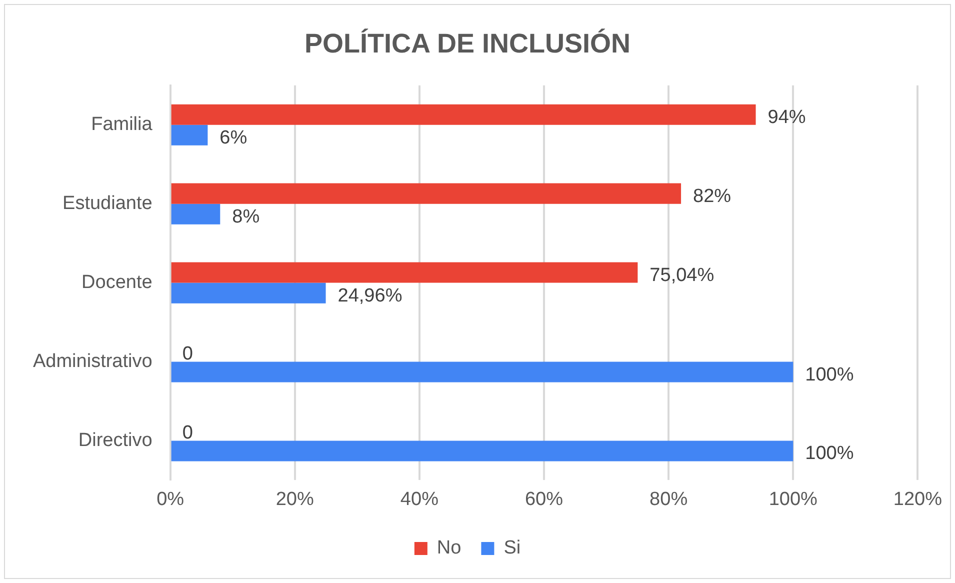 This screenshot has width=955, height=583. I want to click on data-label: 94%, so click(787, 117).